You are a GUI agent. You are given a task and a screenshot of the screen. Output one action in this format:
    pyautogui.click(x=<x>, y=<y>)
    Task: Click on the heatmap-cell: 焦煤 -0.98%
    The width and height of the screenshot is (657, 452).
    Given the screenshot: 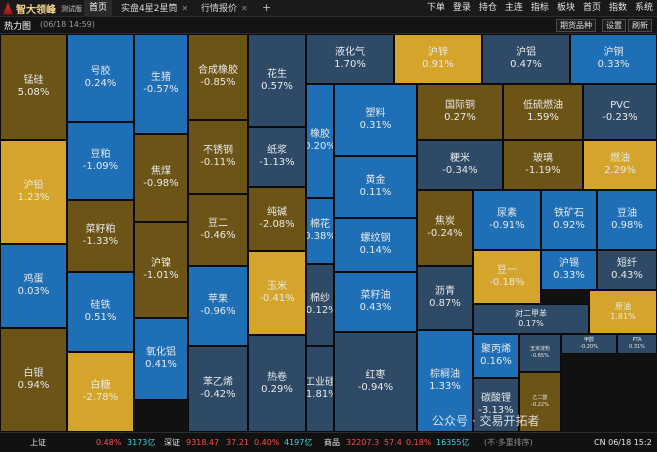 What is the action you would take?
    pyautogui.click(x=161, y=178)
    